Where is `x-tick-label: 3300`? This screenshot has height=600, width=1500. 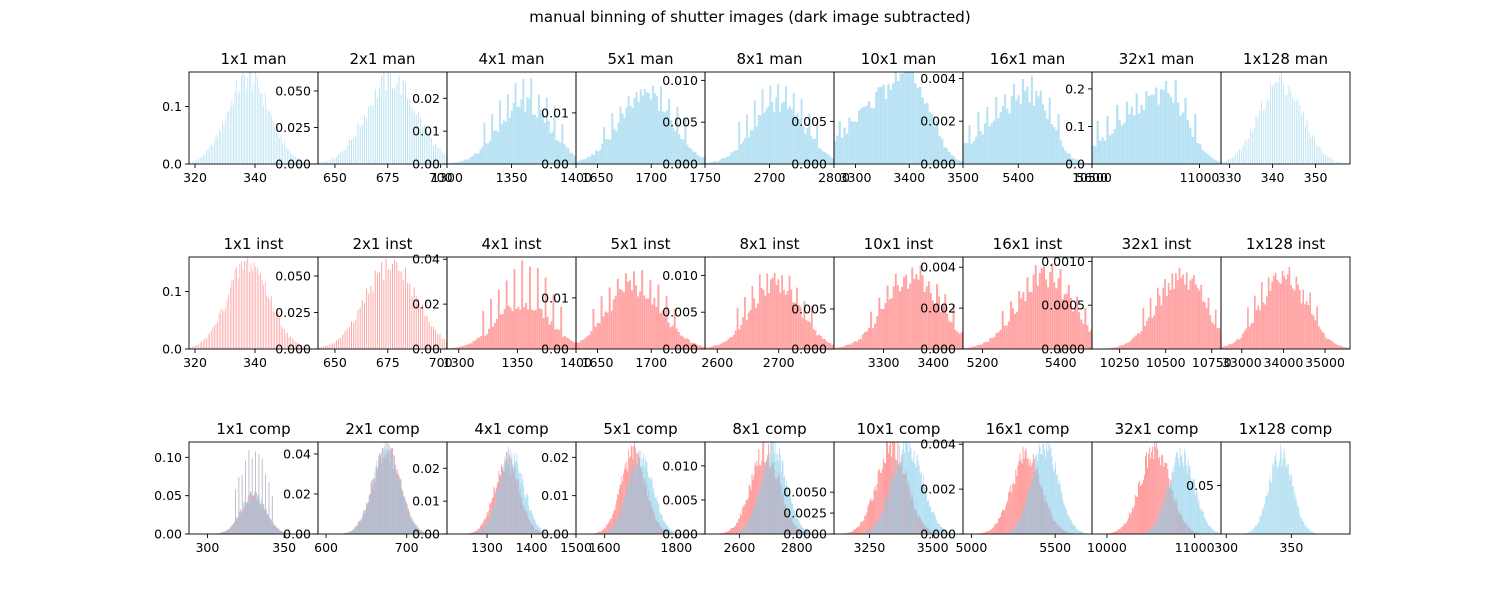
x-tick-label: 3300 is located at coordinates (884, 362).